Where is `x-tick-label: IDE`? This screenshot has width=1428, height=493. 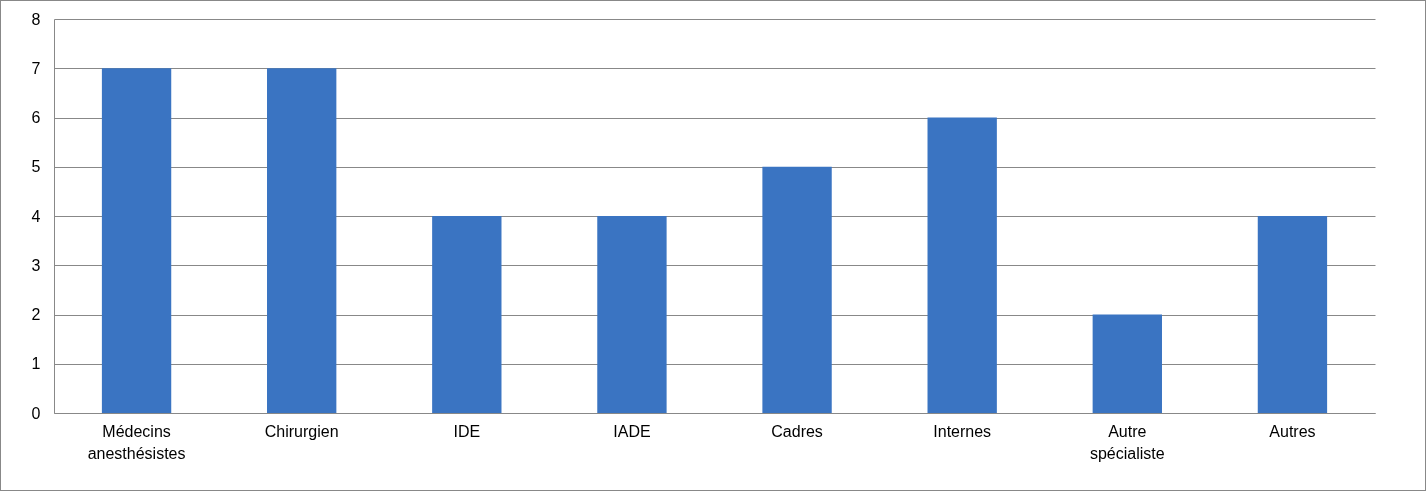
x-tick-label: IDE is located at coordinates (467, 431).